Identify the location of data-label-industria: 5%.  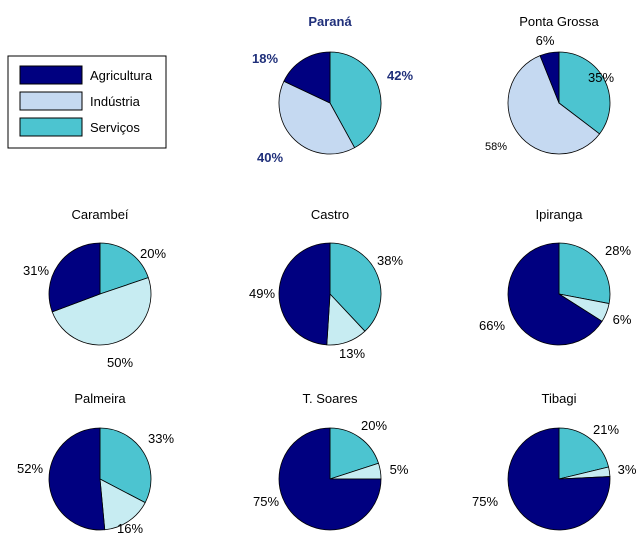
(399, 469).